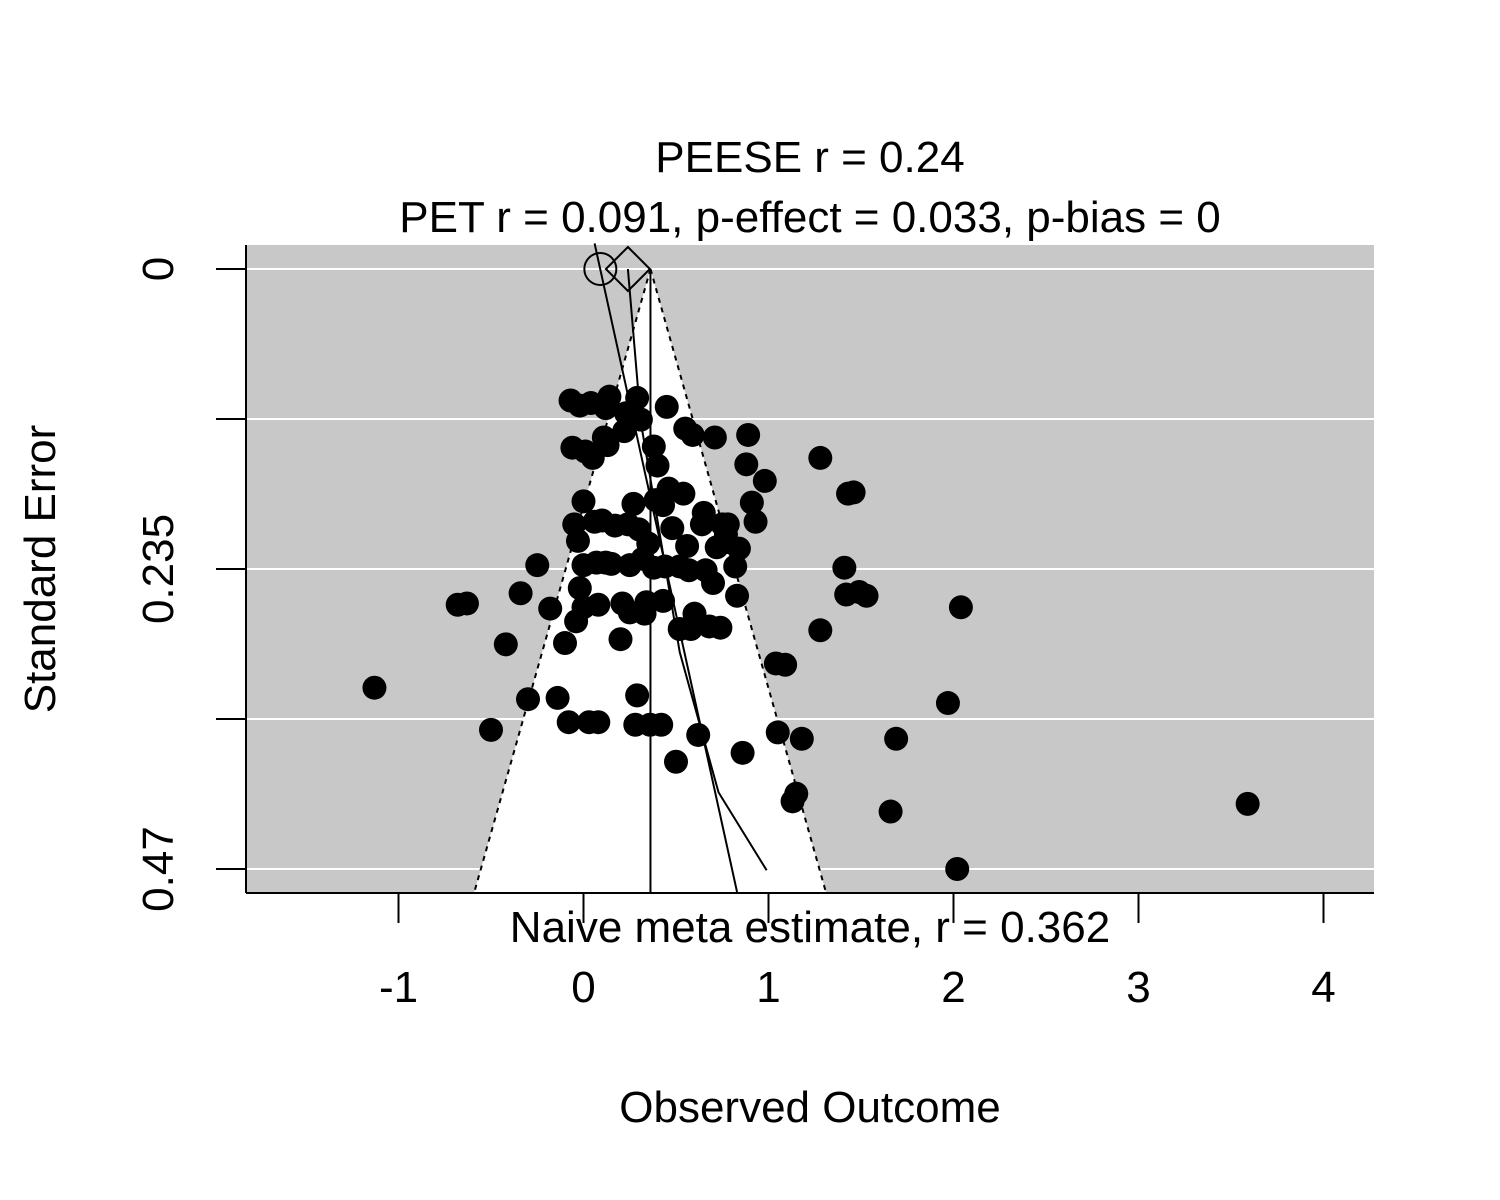 This screenshot has width=1500, height=1200. Describe the element at coordinates (562, 580) in the screenshot. I see `funnel-left-edge` at that location.